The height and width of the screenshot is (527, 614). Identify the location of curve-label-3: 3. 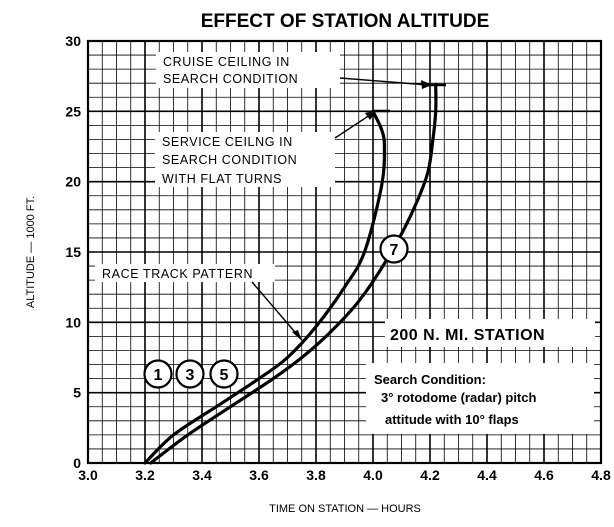
(190, 375).